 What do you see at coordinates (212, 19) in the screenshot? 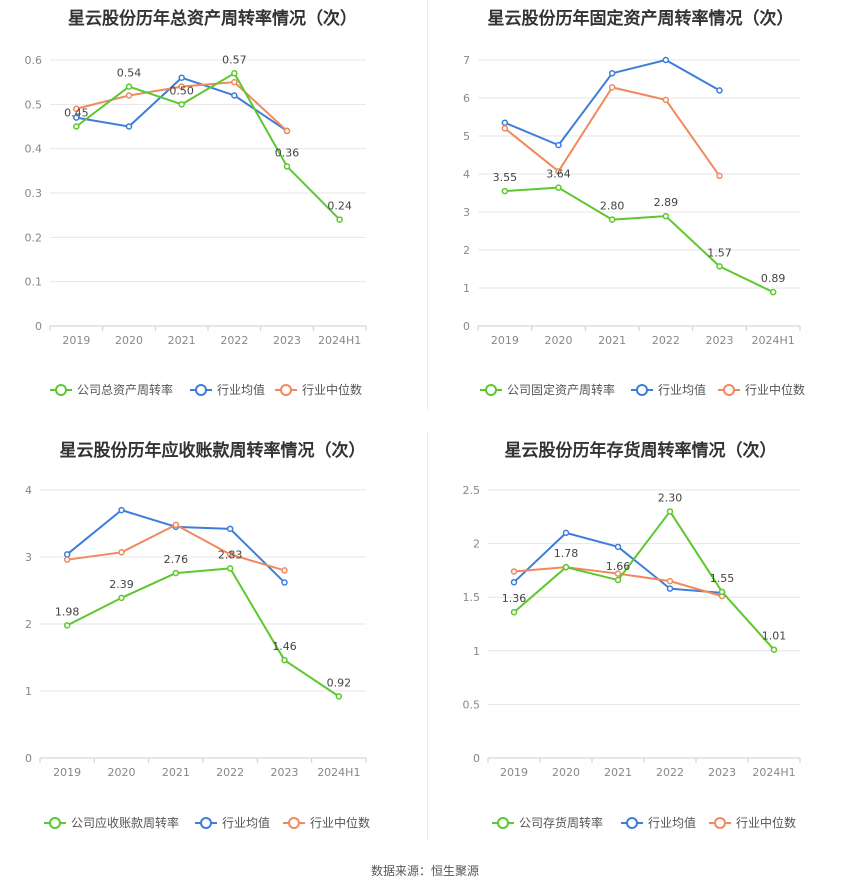
I see `chart-title: 星云股份历年总资产周转率情况（次）` at bounding box center [212, 19].